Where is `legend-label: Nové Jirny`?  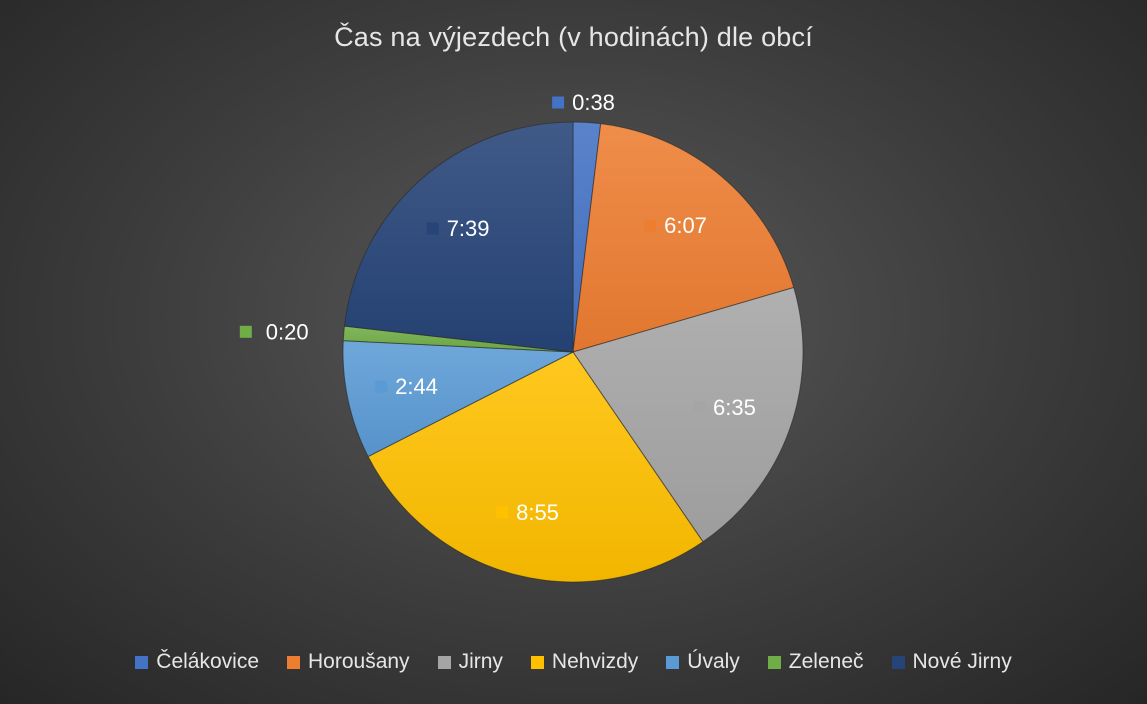 legend-label: Nové Jirny is located at coordinates (962, 661).